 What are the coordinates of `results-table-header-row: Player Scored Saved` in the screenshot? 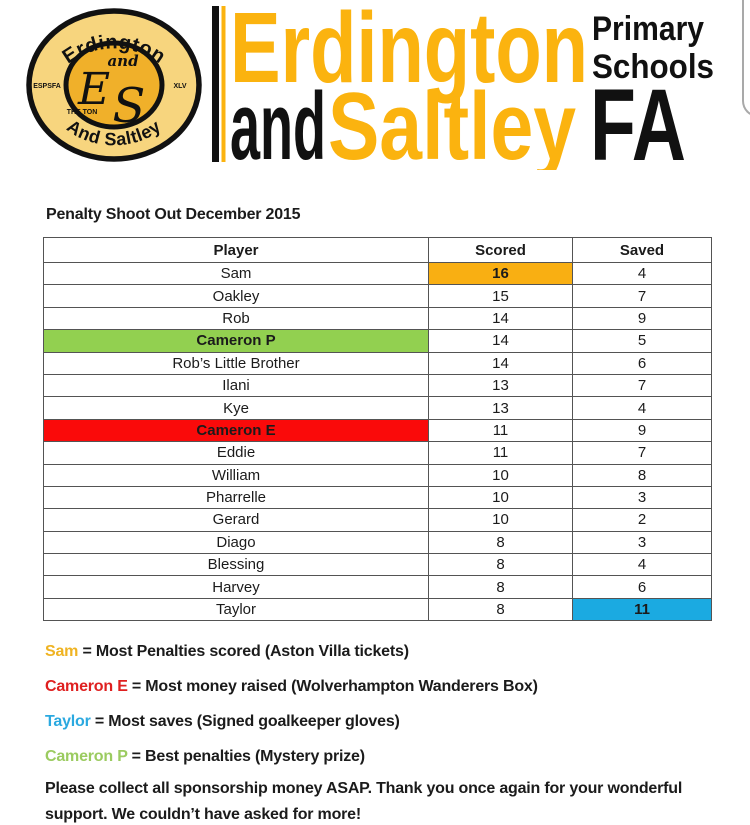 It's located at (377, 250).